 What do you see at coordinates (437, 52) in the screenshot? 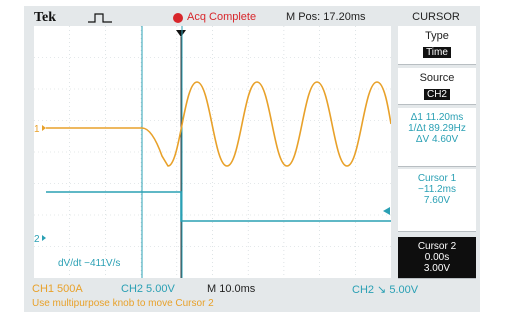
I see `type-value: Time` at bounding box center [437, 52].